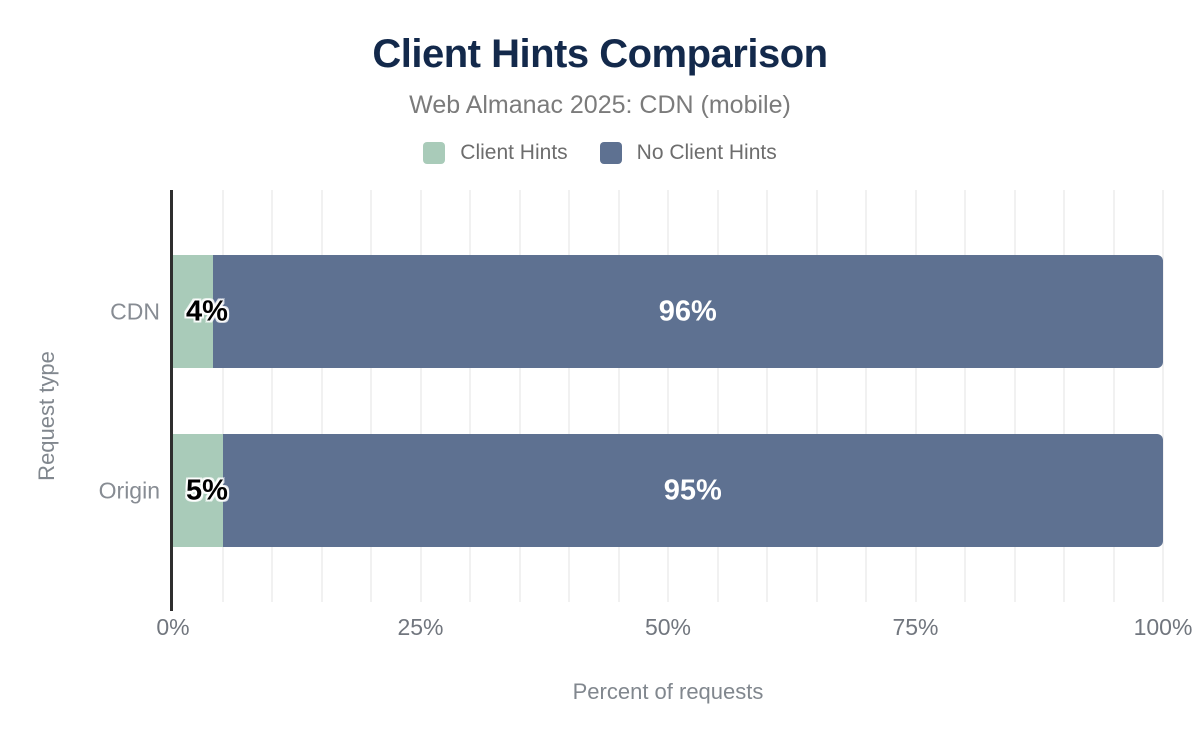 Image resolution: width=1200 pixels, height=742 pixels. I want to click on x-axis-title: Percent of requests, so click(668, 691).